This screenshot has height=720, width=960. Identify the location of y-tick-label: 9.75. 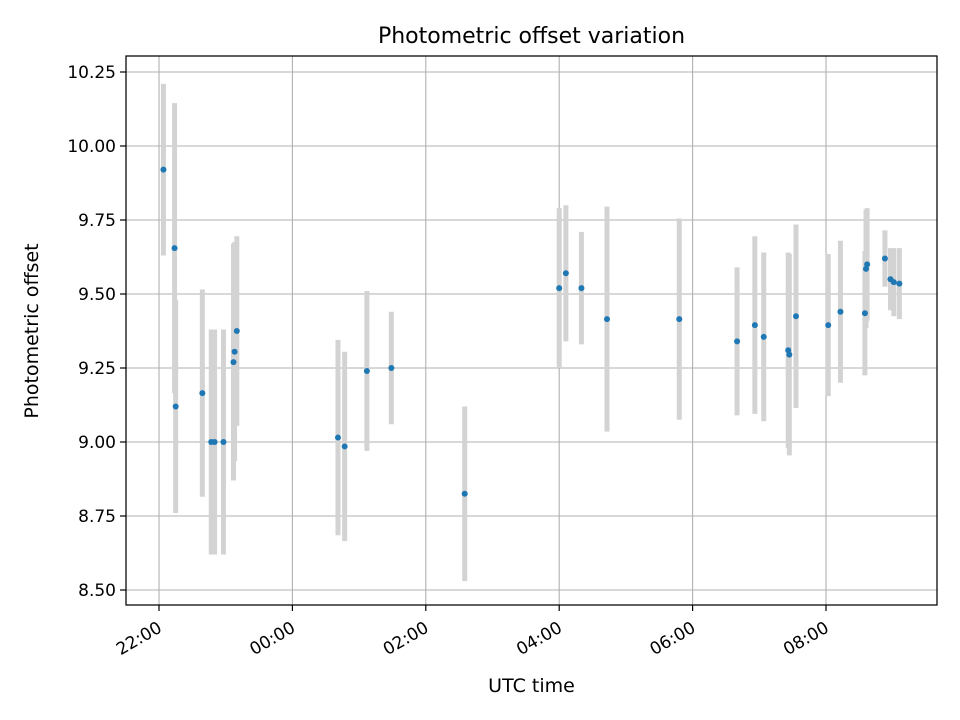
(97, 221).